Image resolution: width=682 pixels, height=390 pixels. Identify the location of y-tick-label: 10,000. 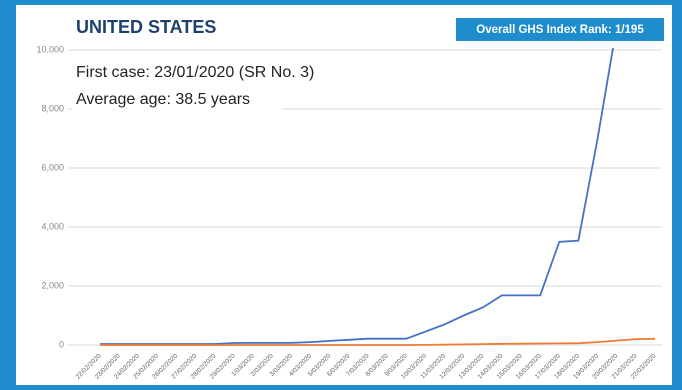
(50, 49).